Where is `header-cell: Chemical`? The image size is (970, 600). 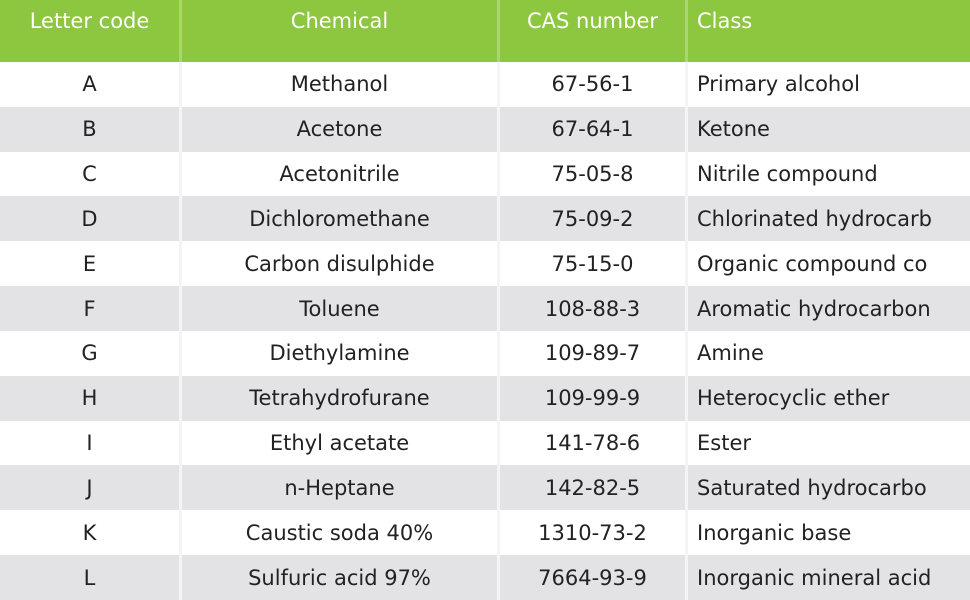 header-cell: Chemical is located at coordinates (341, 31).